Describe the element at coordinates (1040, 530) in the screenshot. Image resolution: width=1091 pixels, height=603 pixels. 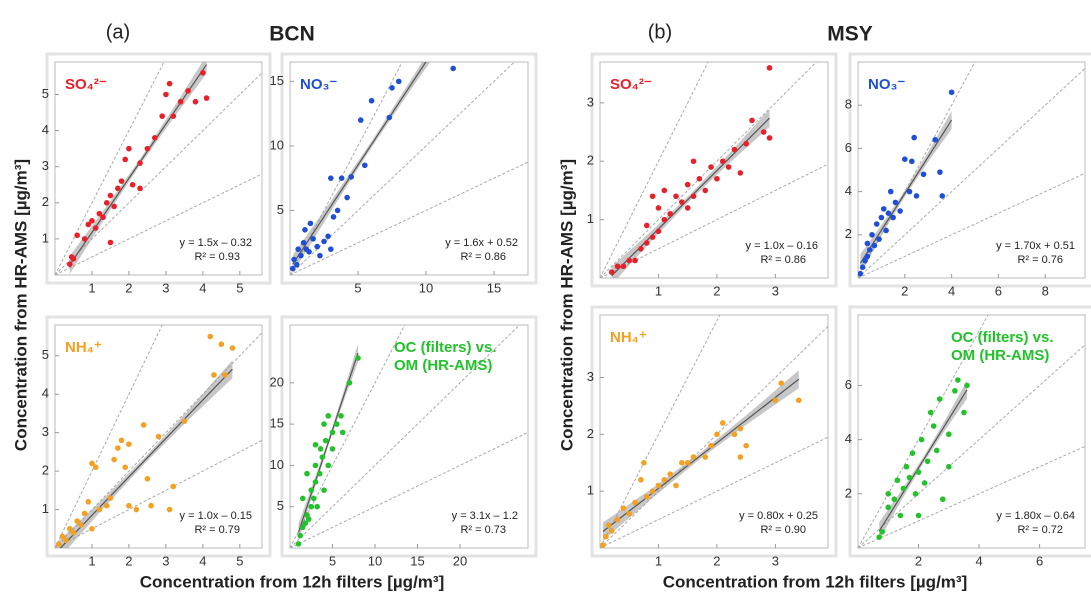
I see `r-squared: R² = 0.72` at that location.